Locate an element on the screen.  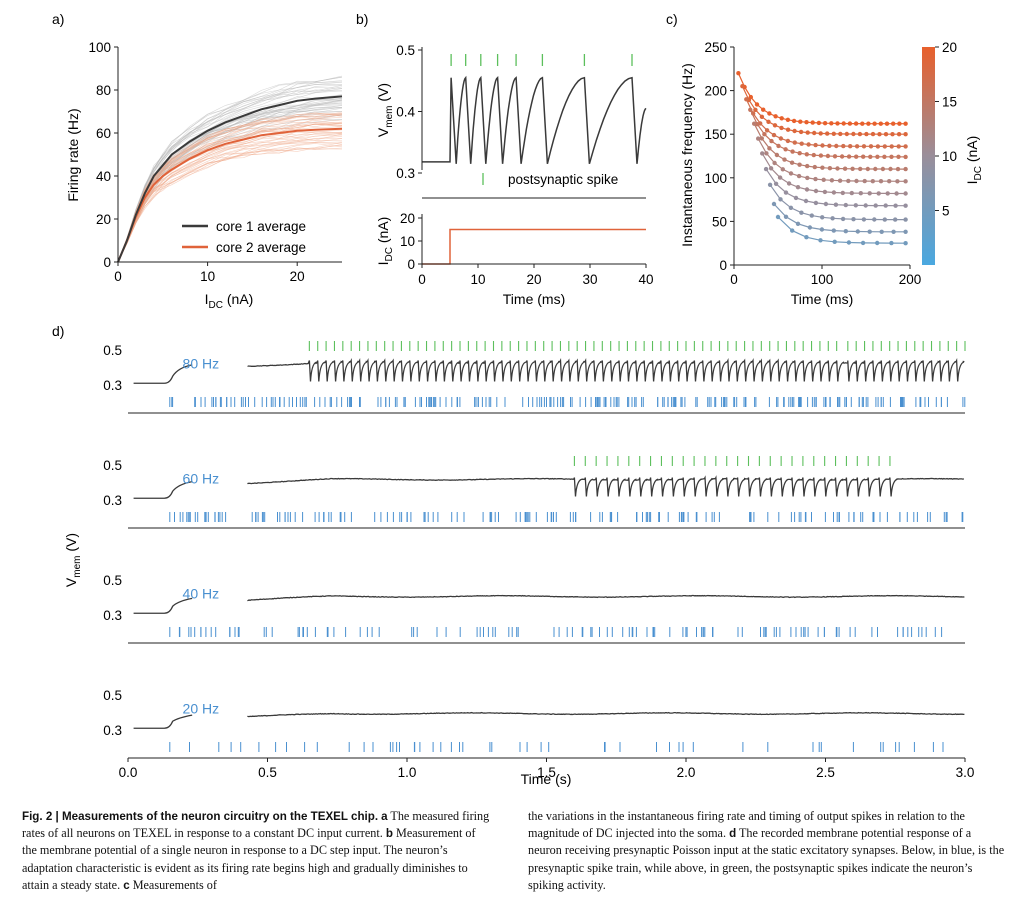
core1-neuron-trace is located at coordinates (230, 169).